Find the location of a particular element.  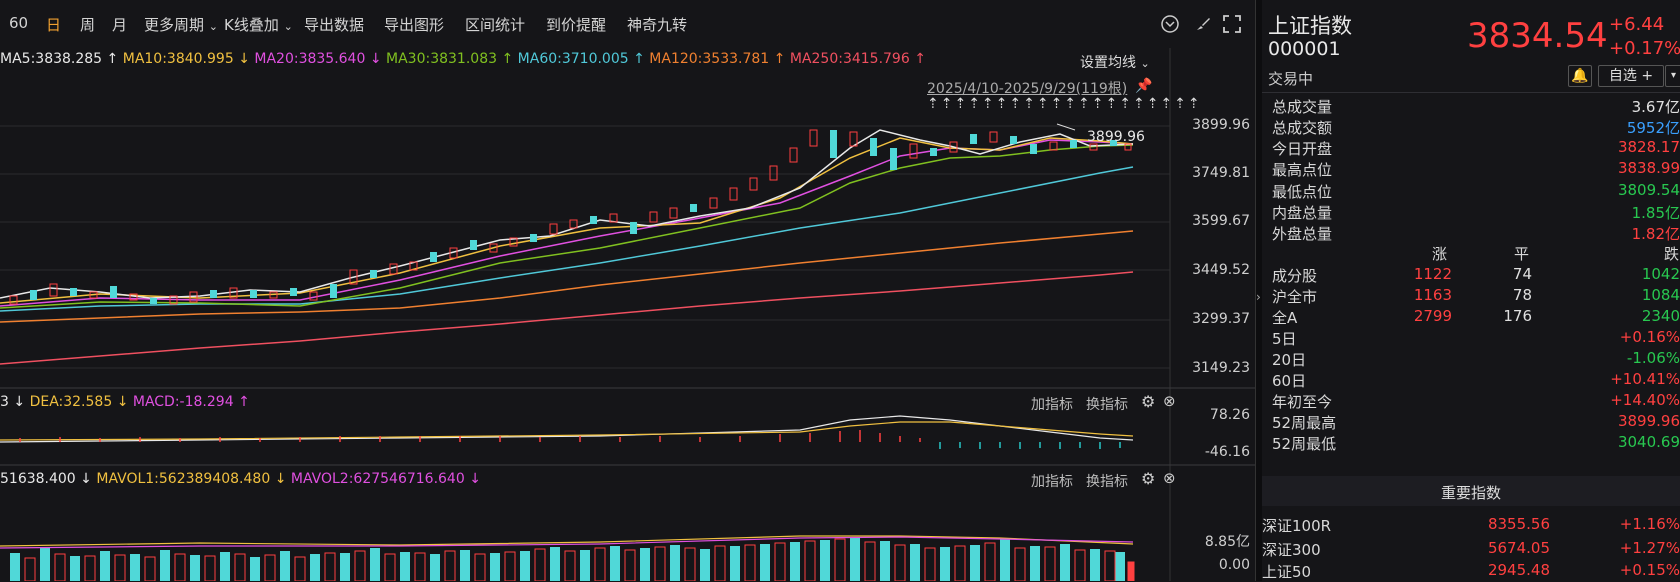

add-watchlist-button: 自选 + is located at coordinates (1631, 76).